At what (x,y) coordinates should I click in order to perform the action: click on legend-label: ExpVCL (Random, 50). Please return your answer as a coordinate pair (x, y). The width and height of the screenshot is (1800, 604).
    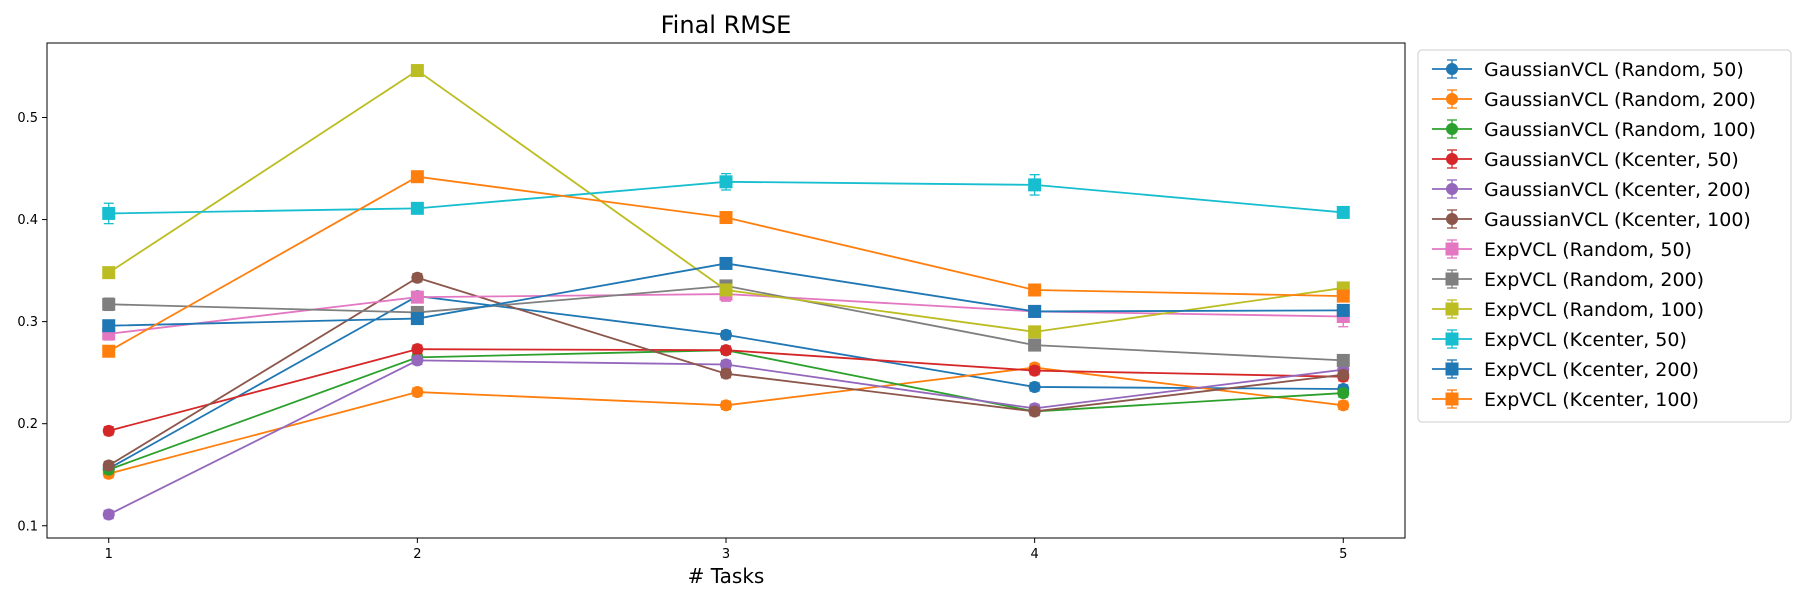
    Looking at the image, I should click on (1588, 250).